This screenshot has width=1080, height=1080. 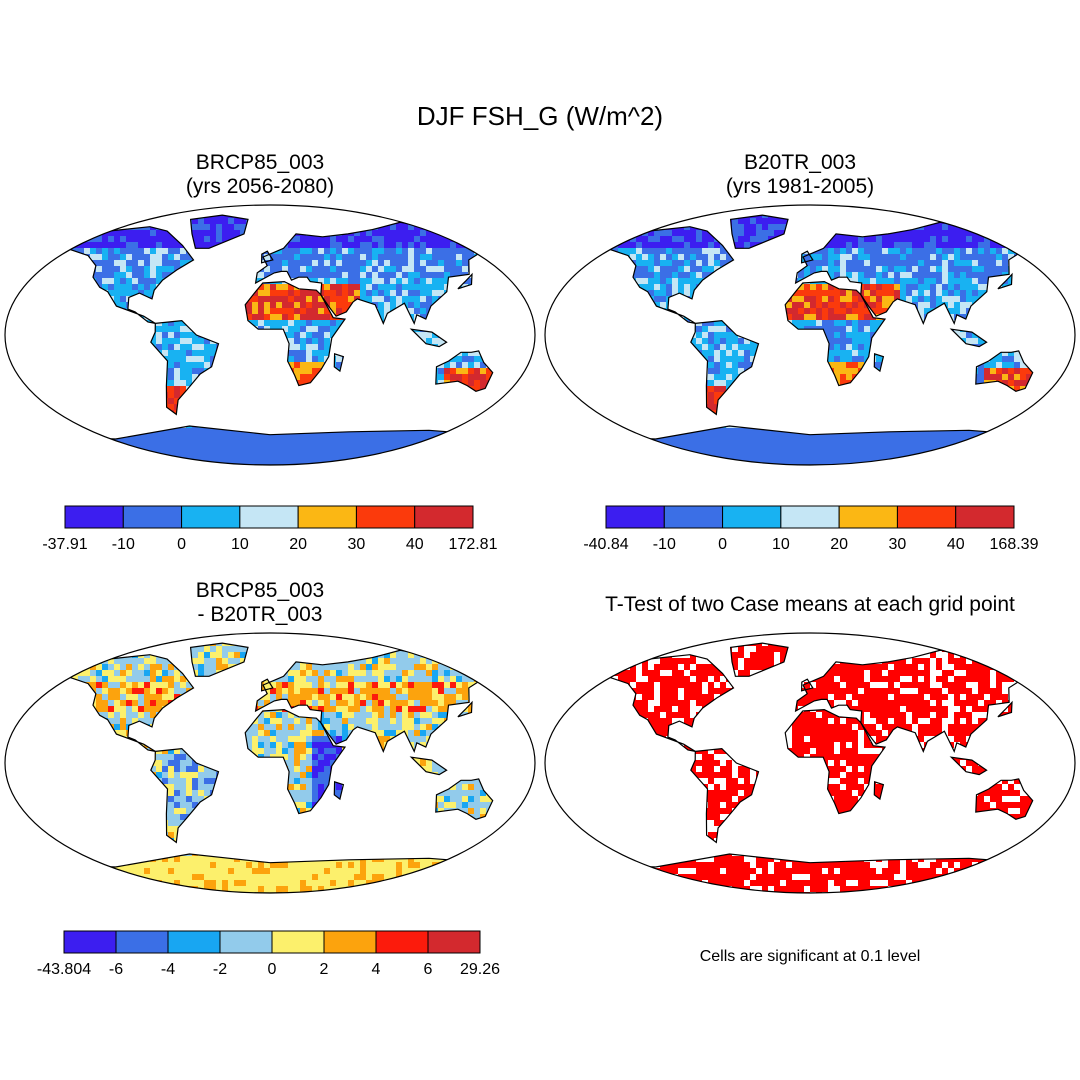 I want to click on map-ttest, so click(x=810, y=763).